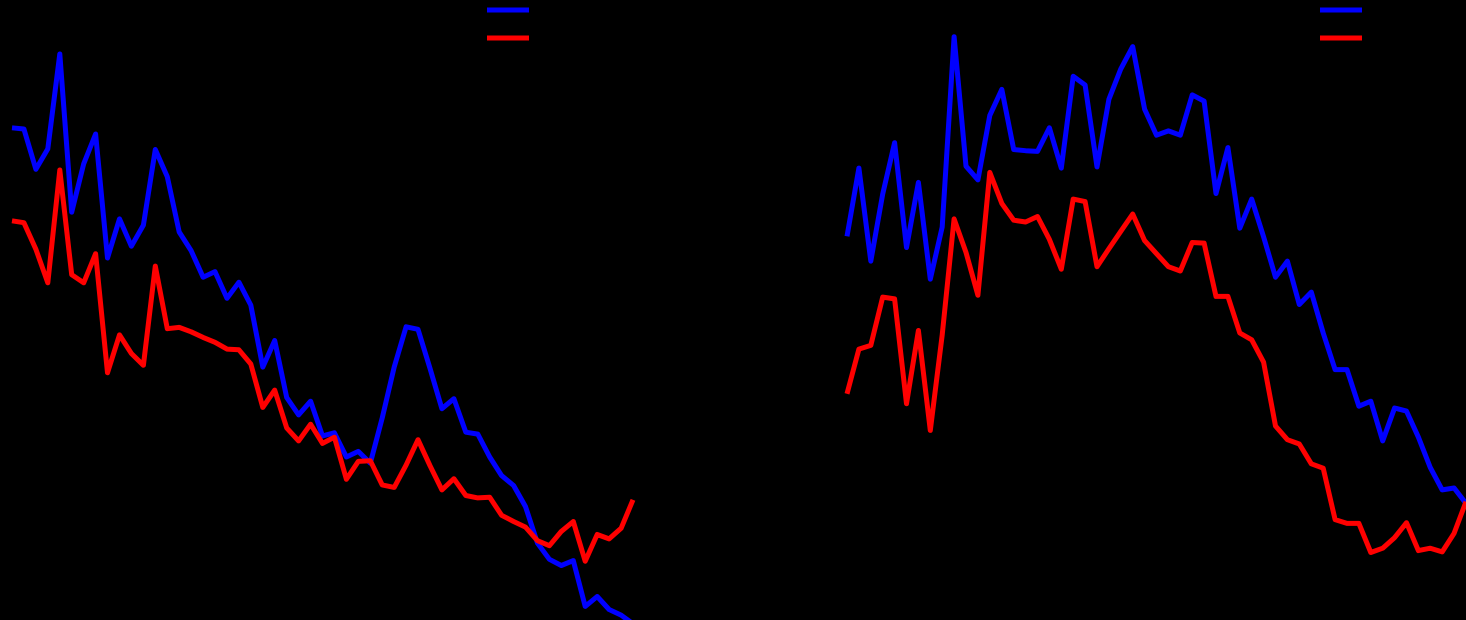  I want to click on left-chart-legend, so click(508, 24).